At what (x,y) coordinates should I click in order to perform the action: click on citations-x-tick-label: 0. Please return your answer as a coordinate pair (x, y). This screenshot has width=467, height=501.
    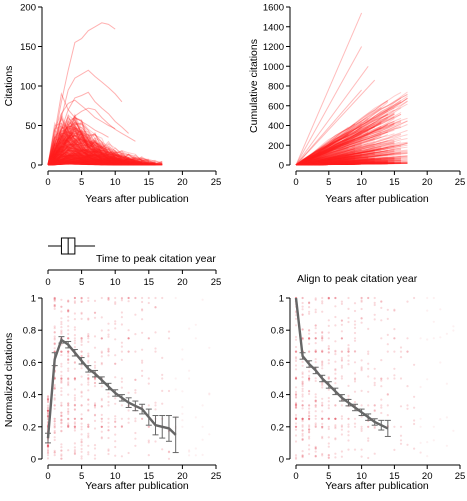
    Looking at the image, I should click on (47, 182).